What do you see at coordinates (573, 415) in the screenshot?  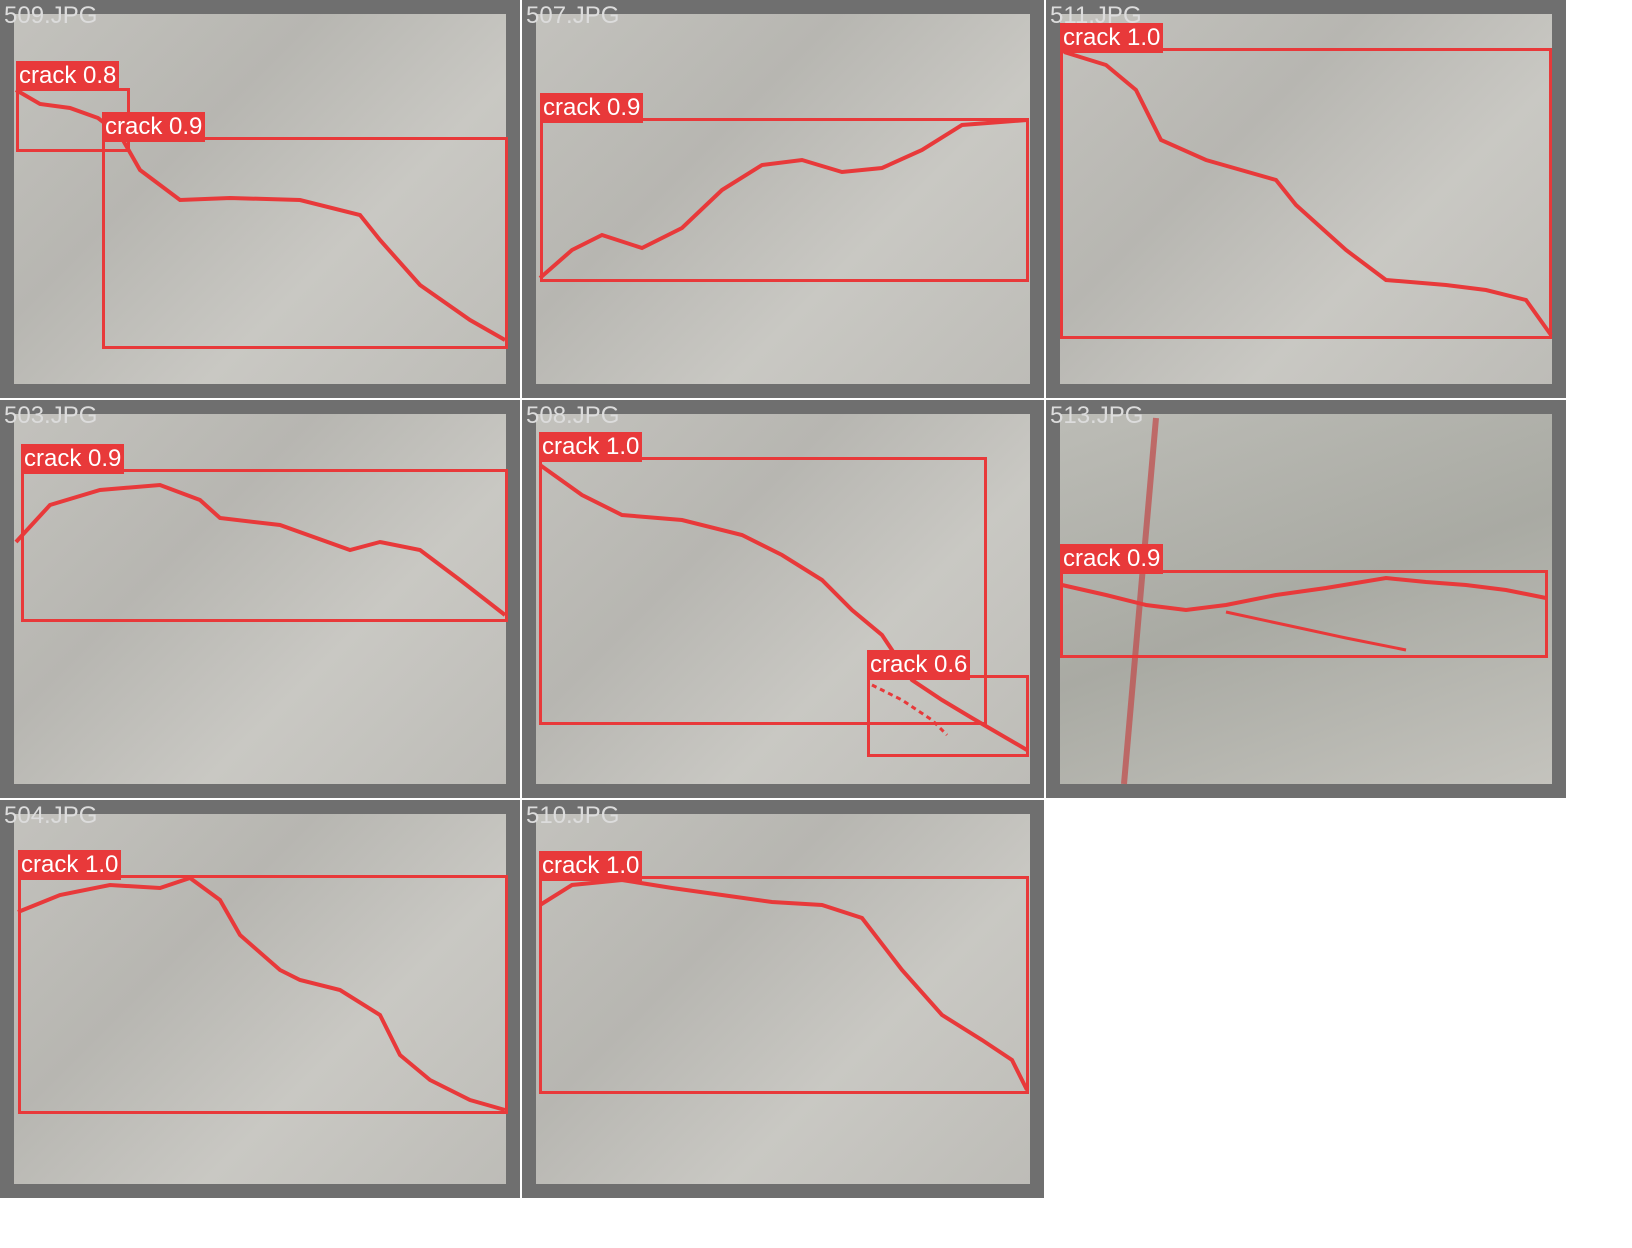 I see `image-filename: 508.JPG` at bounding box center [573, 415].